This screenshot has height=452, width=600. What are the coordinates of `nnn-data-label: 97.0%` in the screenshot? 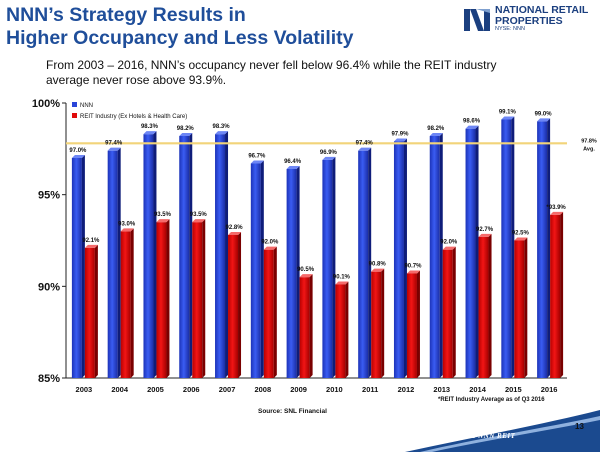 It's located at (78, 151).